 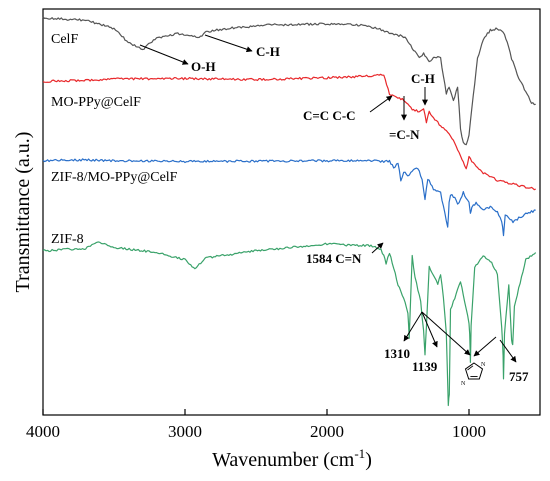 I want to click on x-axis-title-end: ), so click(x=368, y=460).